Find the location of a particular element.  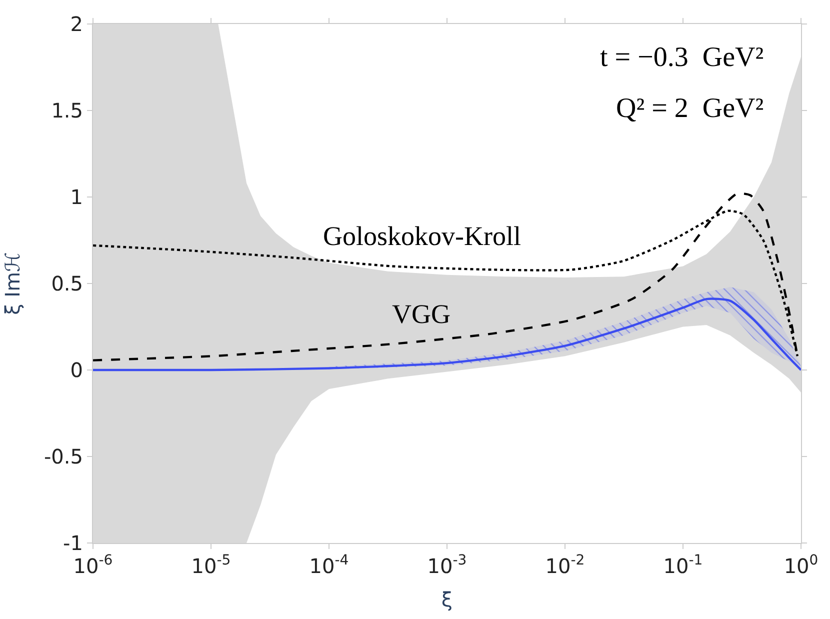

y-tick-label: 0 is located at coordinates (76, 370).